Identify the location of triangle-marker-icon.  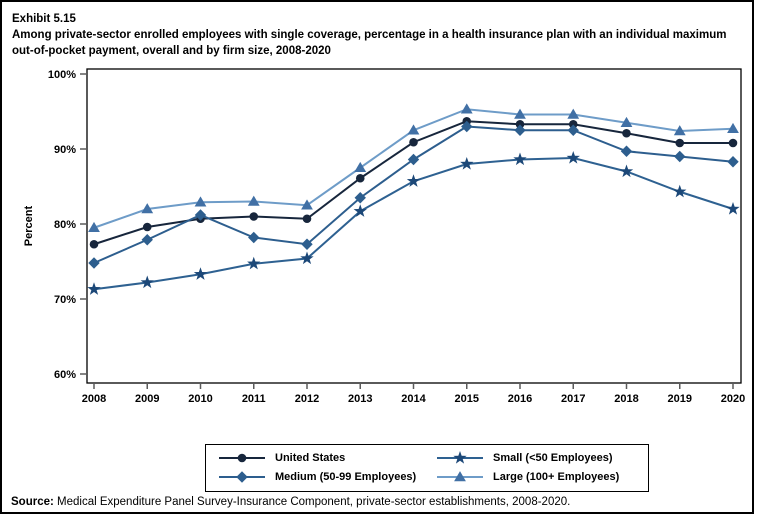
(460, 476).